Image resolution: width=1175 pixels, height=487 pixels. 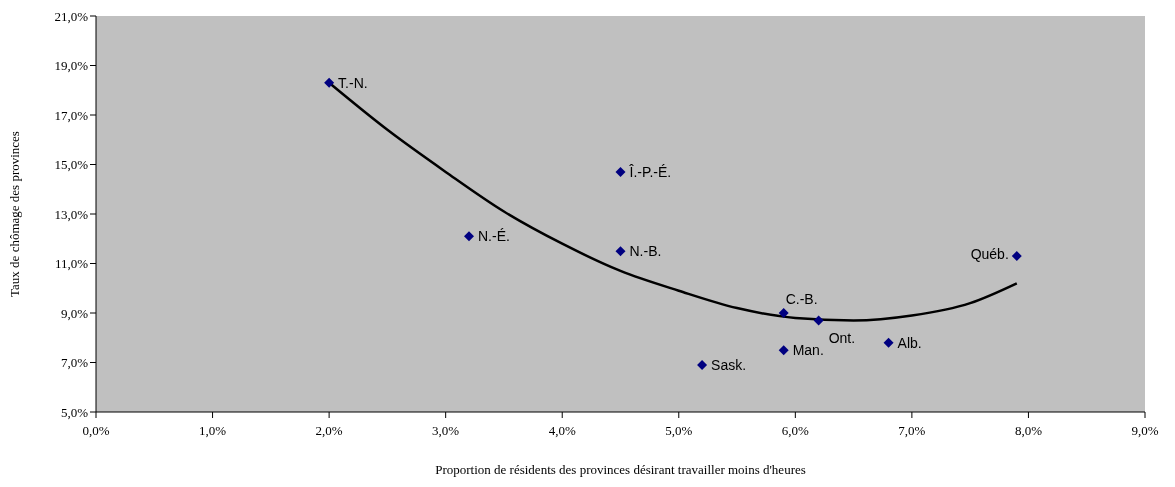 What do you see at coordinates (446, 431) in the screenshot?
I see `x-tick-label: 3,0%` at bounding box center [446, 431].